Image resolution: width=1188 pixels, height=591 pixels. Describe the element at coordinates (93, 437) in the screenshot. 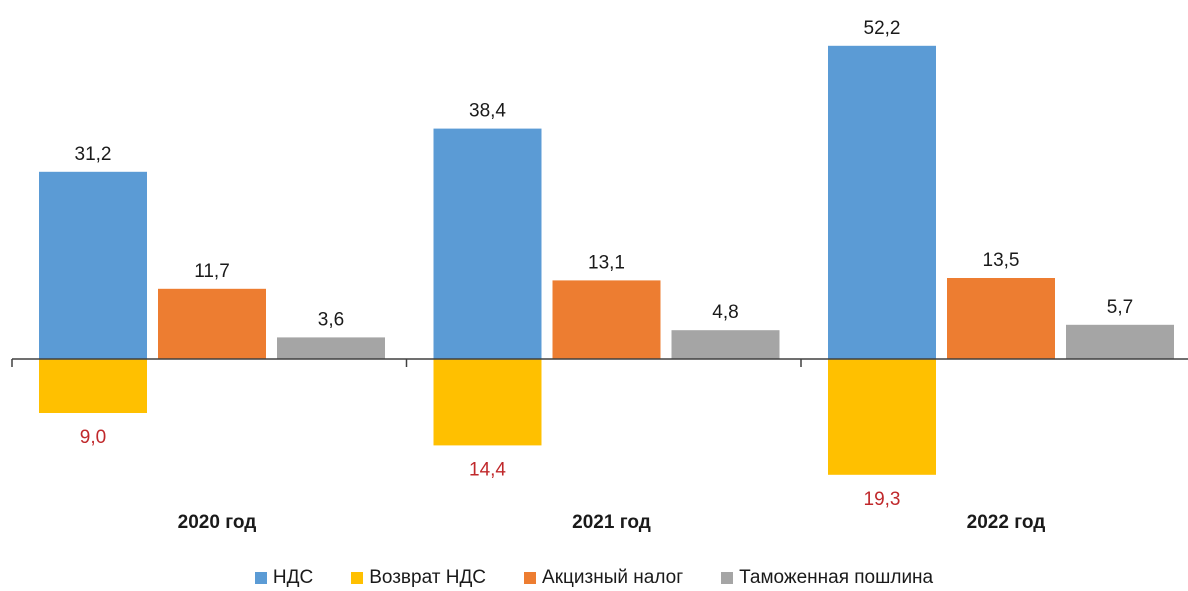

I see `data-label-vat-refund-1: 9,0` at that location.